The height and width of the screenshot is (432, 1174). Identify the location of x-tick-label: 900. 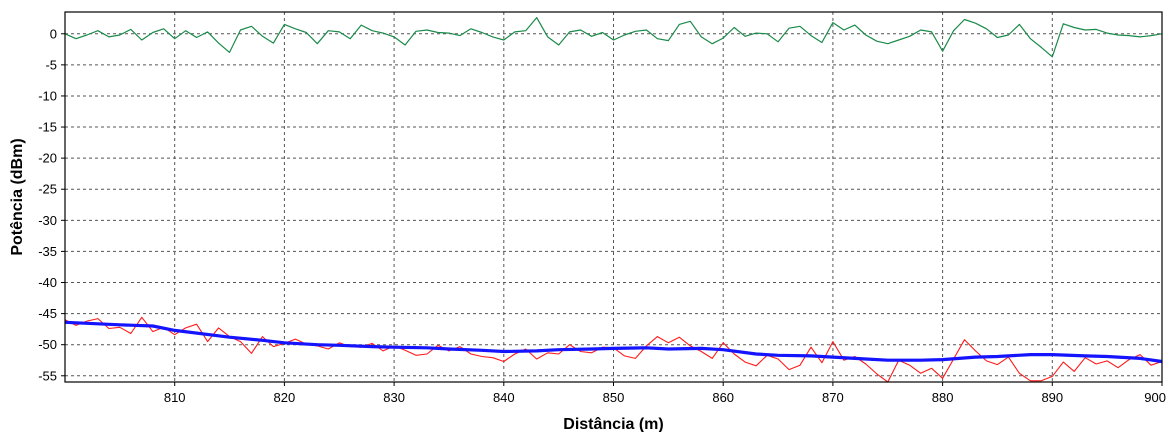
(1155, 397).